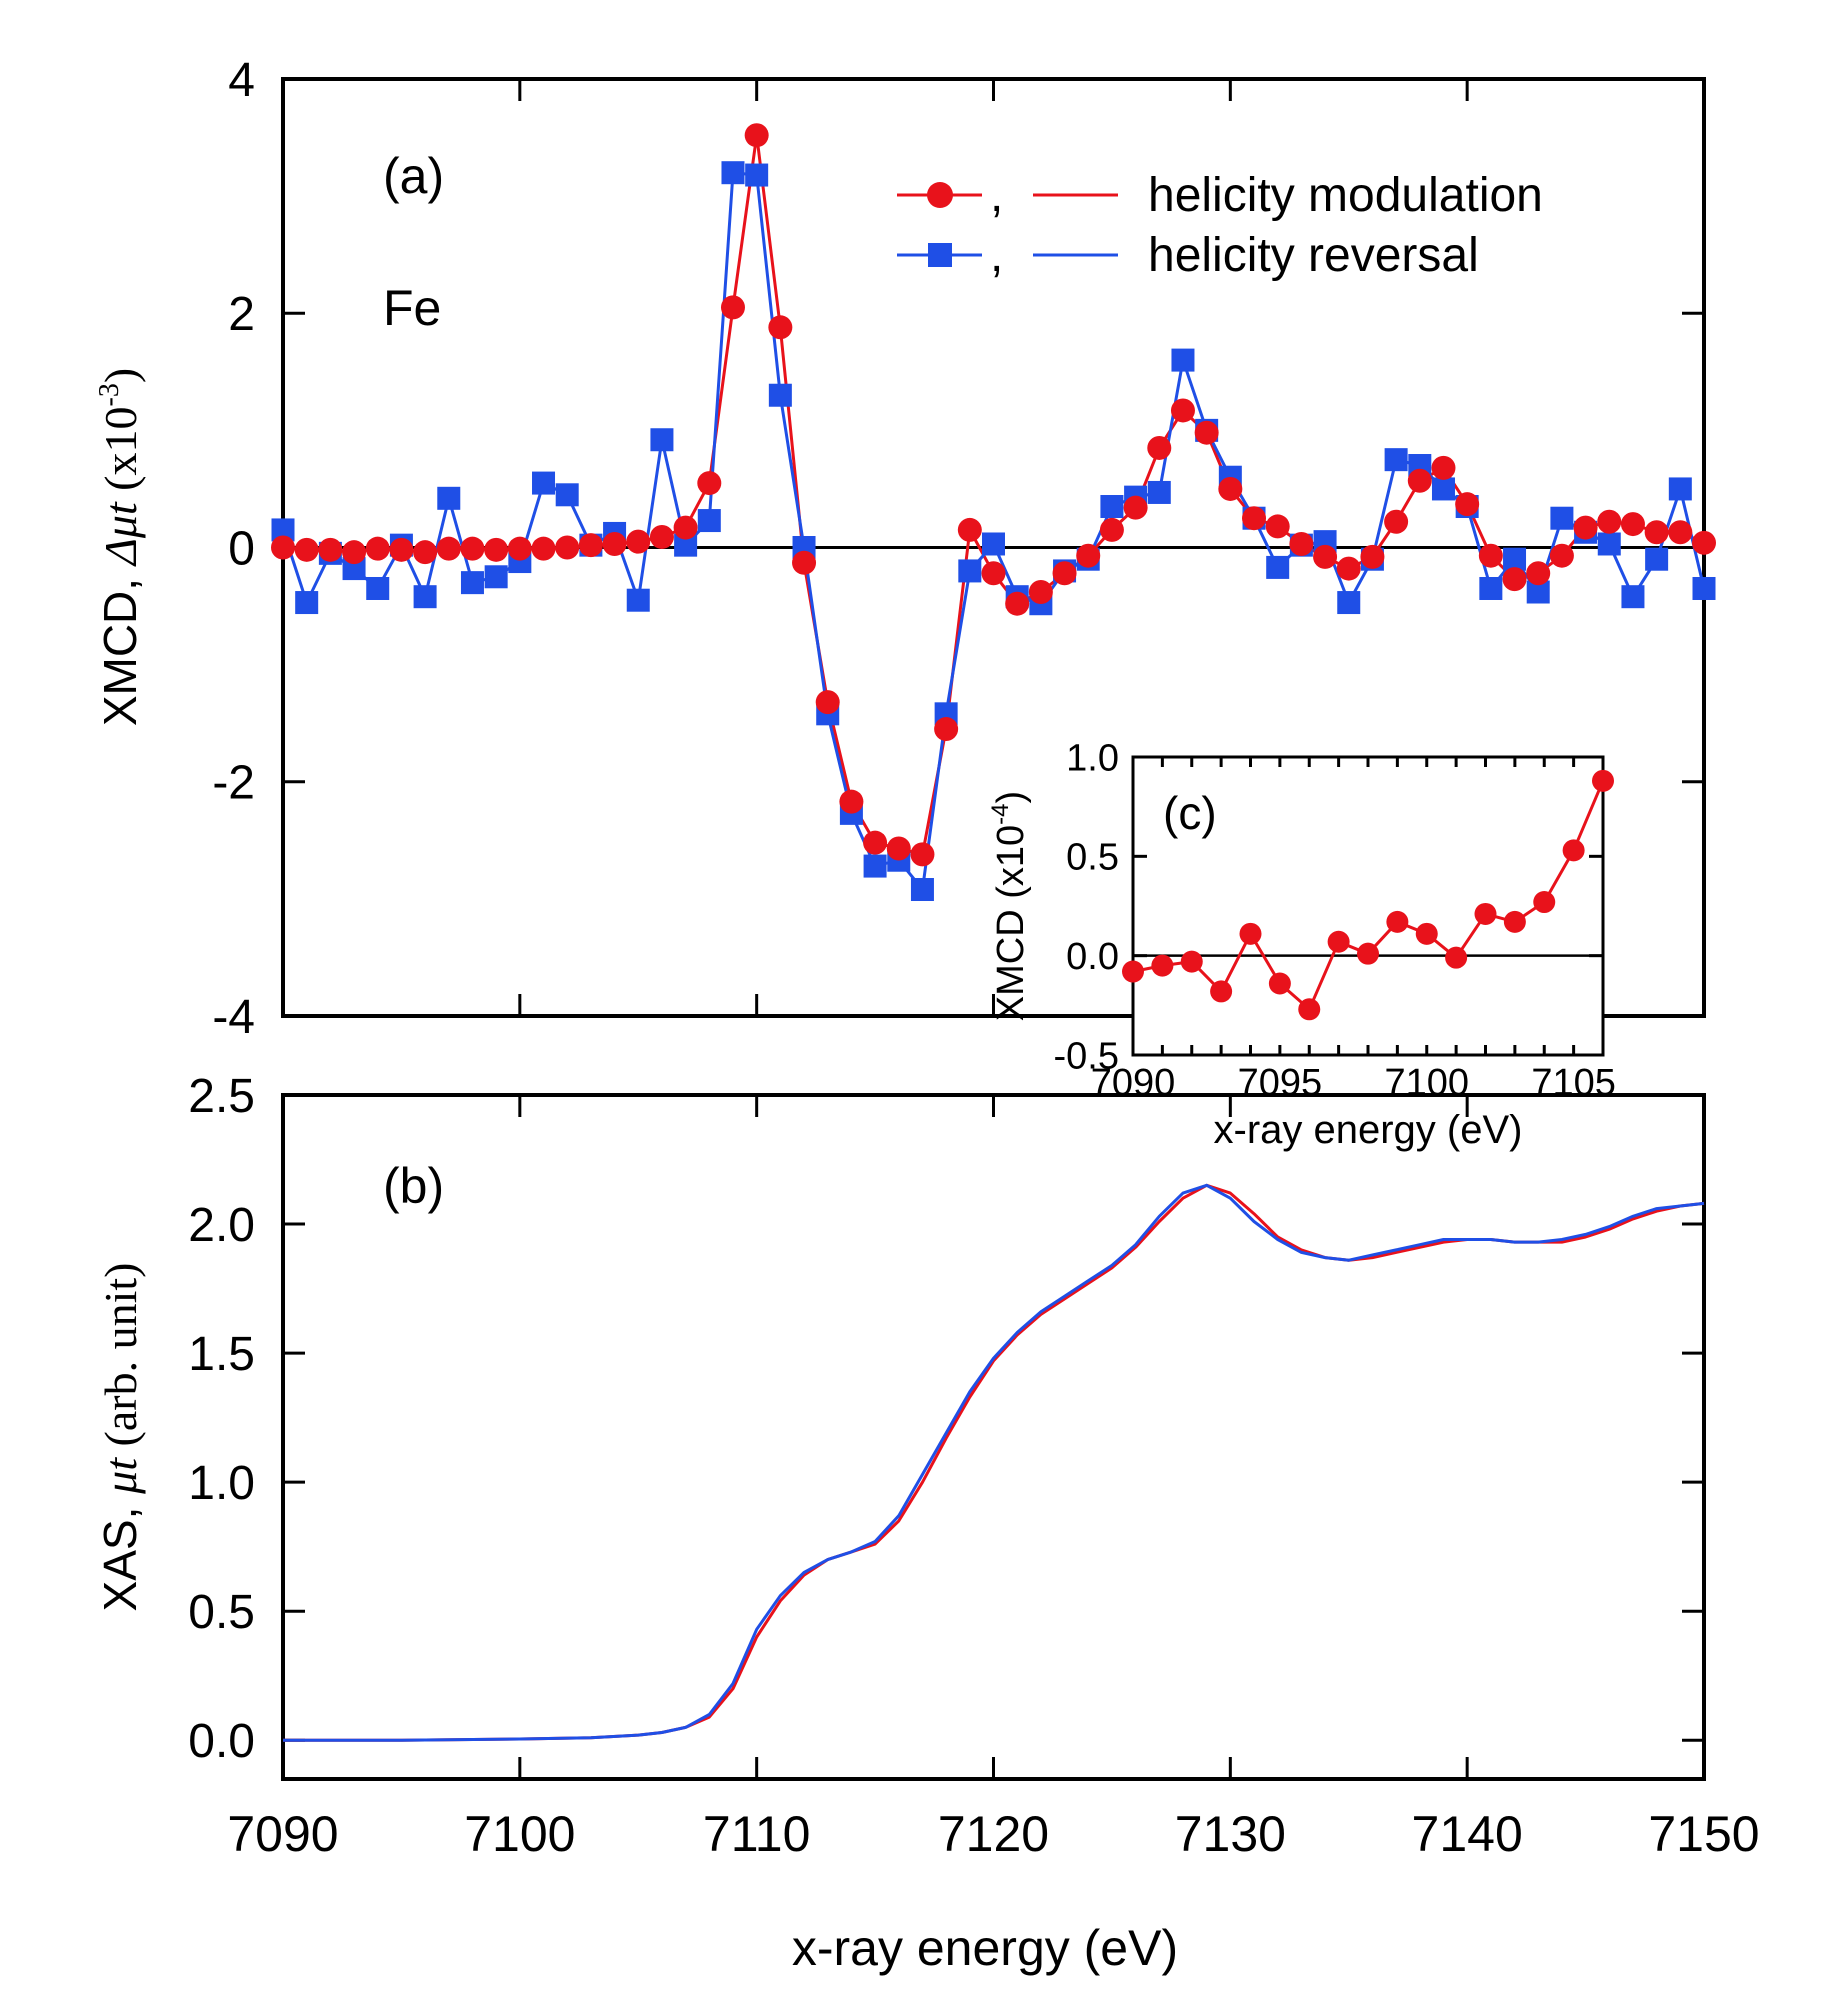 The width and height of the screenshot is (1837, 2008). I want to click on ytick-label: 0.0, so click(221, 1741).